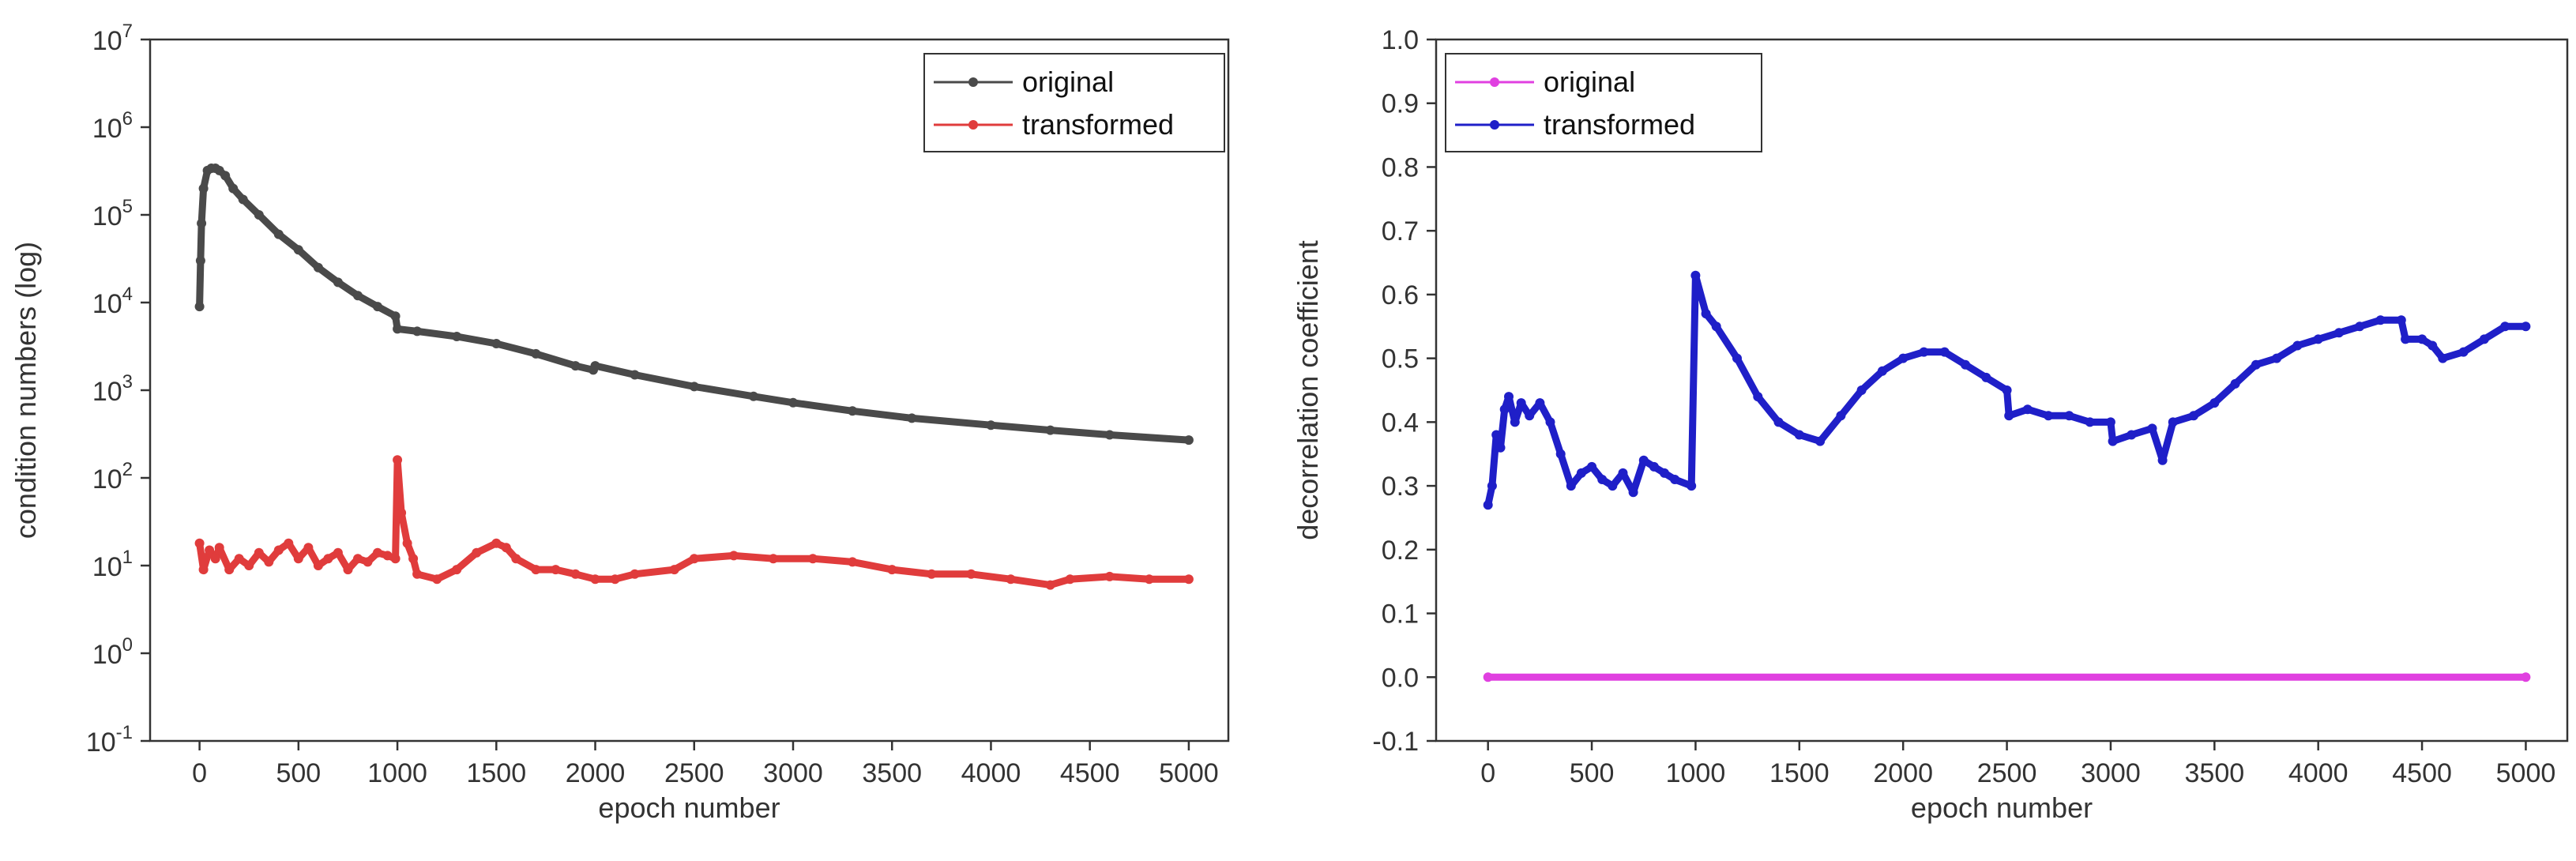 The image size is (2576, 861). Describe the element at coordinates (1400, 167) in the screenshot. I see `y-tick-label: 0.8` at that location.